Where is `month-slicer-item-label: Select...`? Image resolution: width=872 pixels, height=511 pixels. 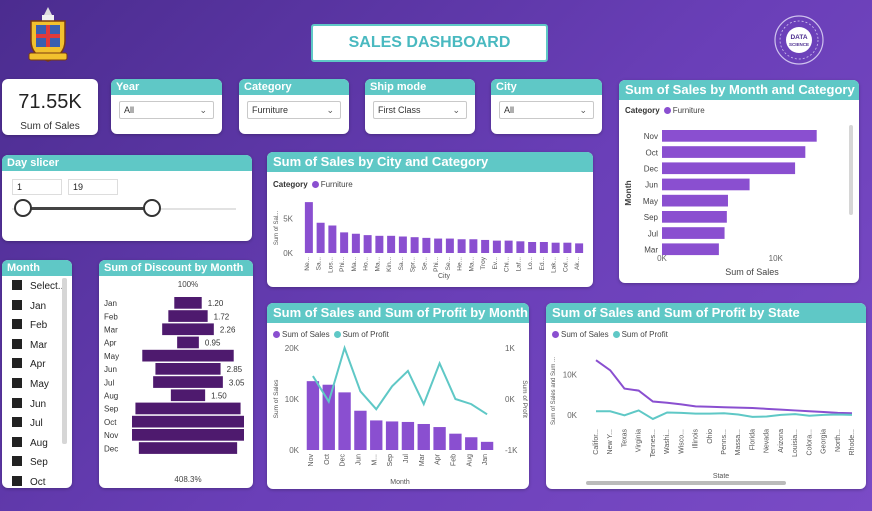
month-slicer-item-label: Select... is located at coordinates (48, 286).